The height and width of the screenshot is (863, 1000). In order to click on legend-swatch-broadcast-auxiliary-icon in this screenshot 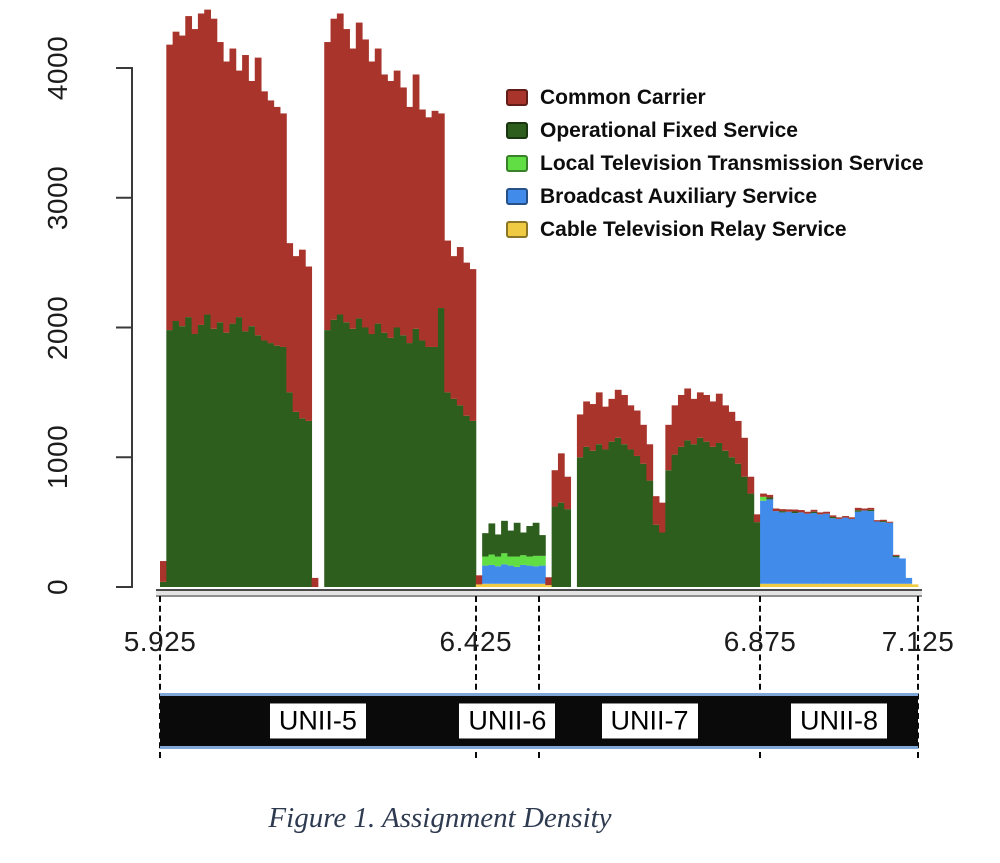, I will do `click(517, 196)`.